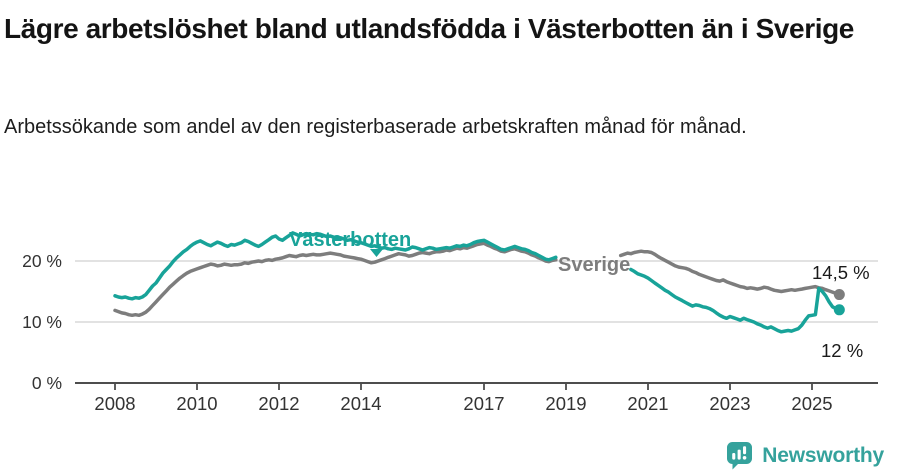 The width and height of the screenshot is (900, 474). I want to click on newsworthy-brand-text: Newsworthy, so click(823, 455).